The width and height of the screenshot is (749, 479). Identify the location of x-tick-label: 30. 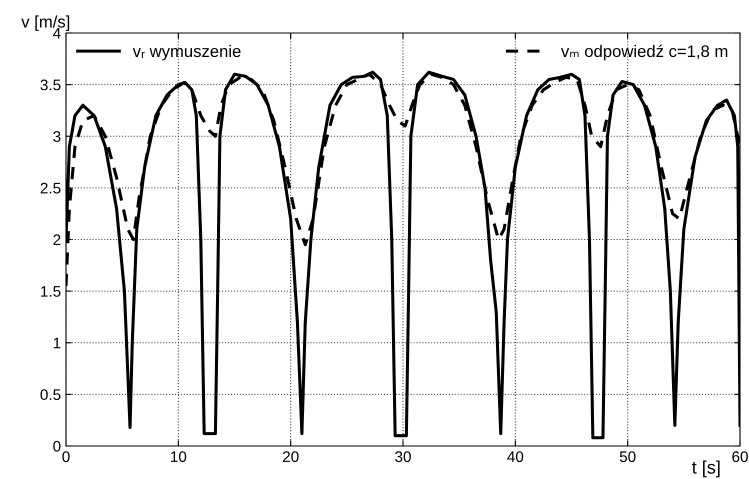
(403, 456).